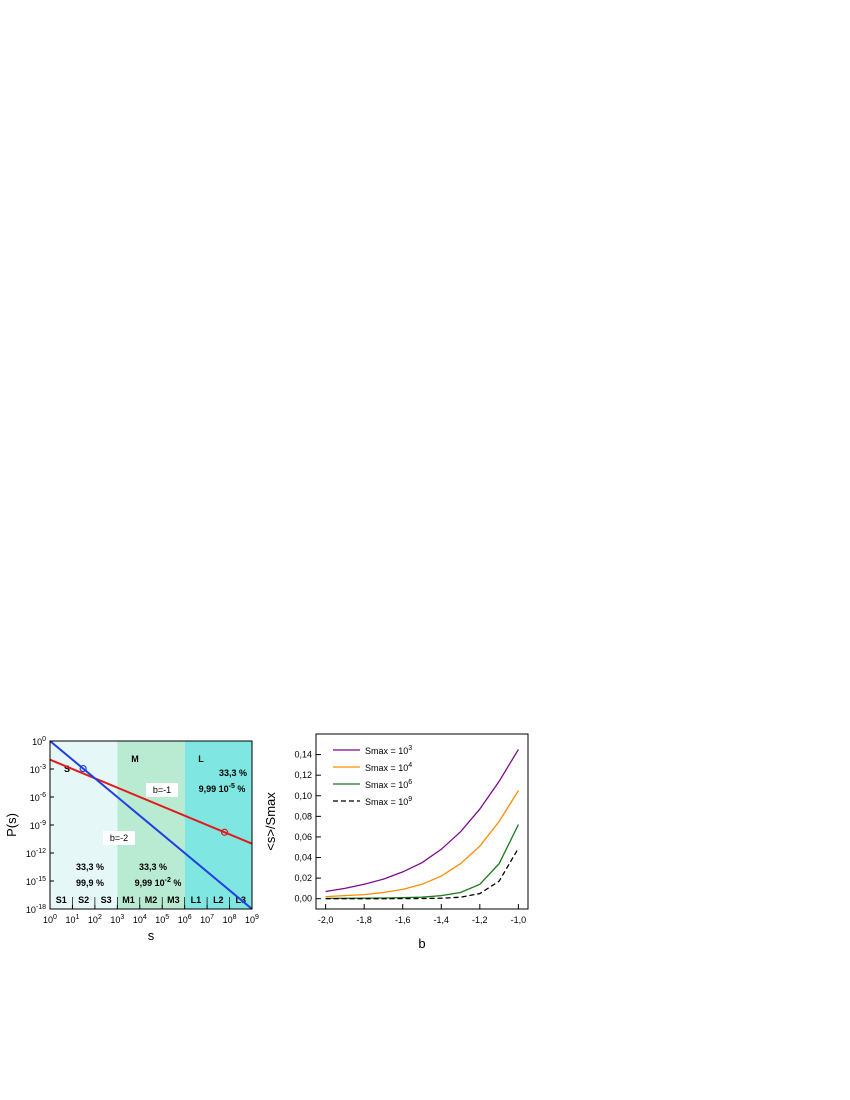 The image size is (850, 1100). What do you see at coordinates (67, 769) in the screenshot?
I see `region-label-S: S` at bounding box center [67, 769].